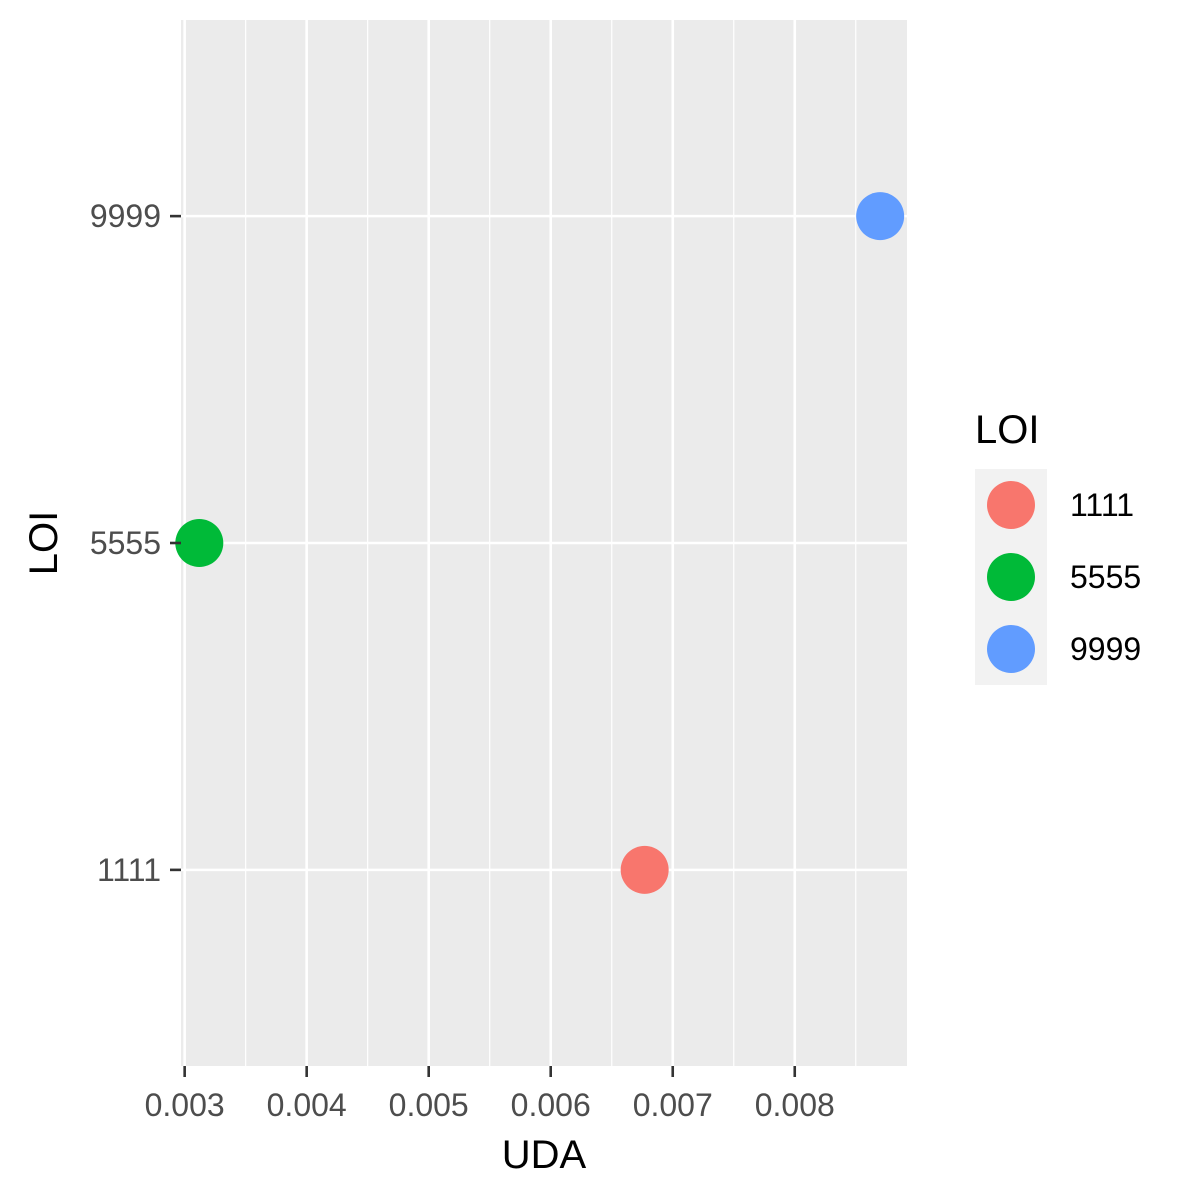 This screenshot has height=1200, width=1200. Describe the element at coordinates (125, 216) in the screenshot. I see `y-tick-label: 9999` at that location.